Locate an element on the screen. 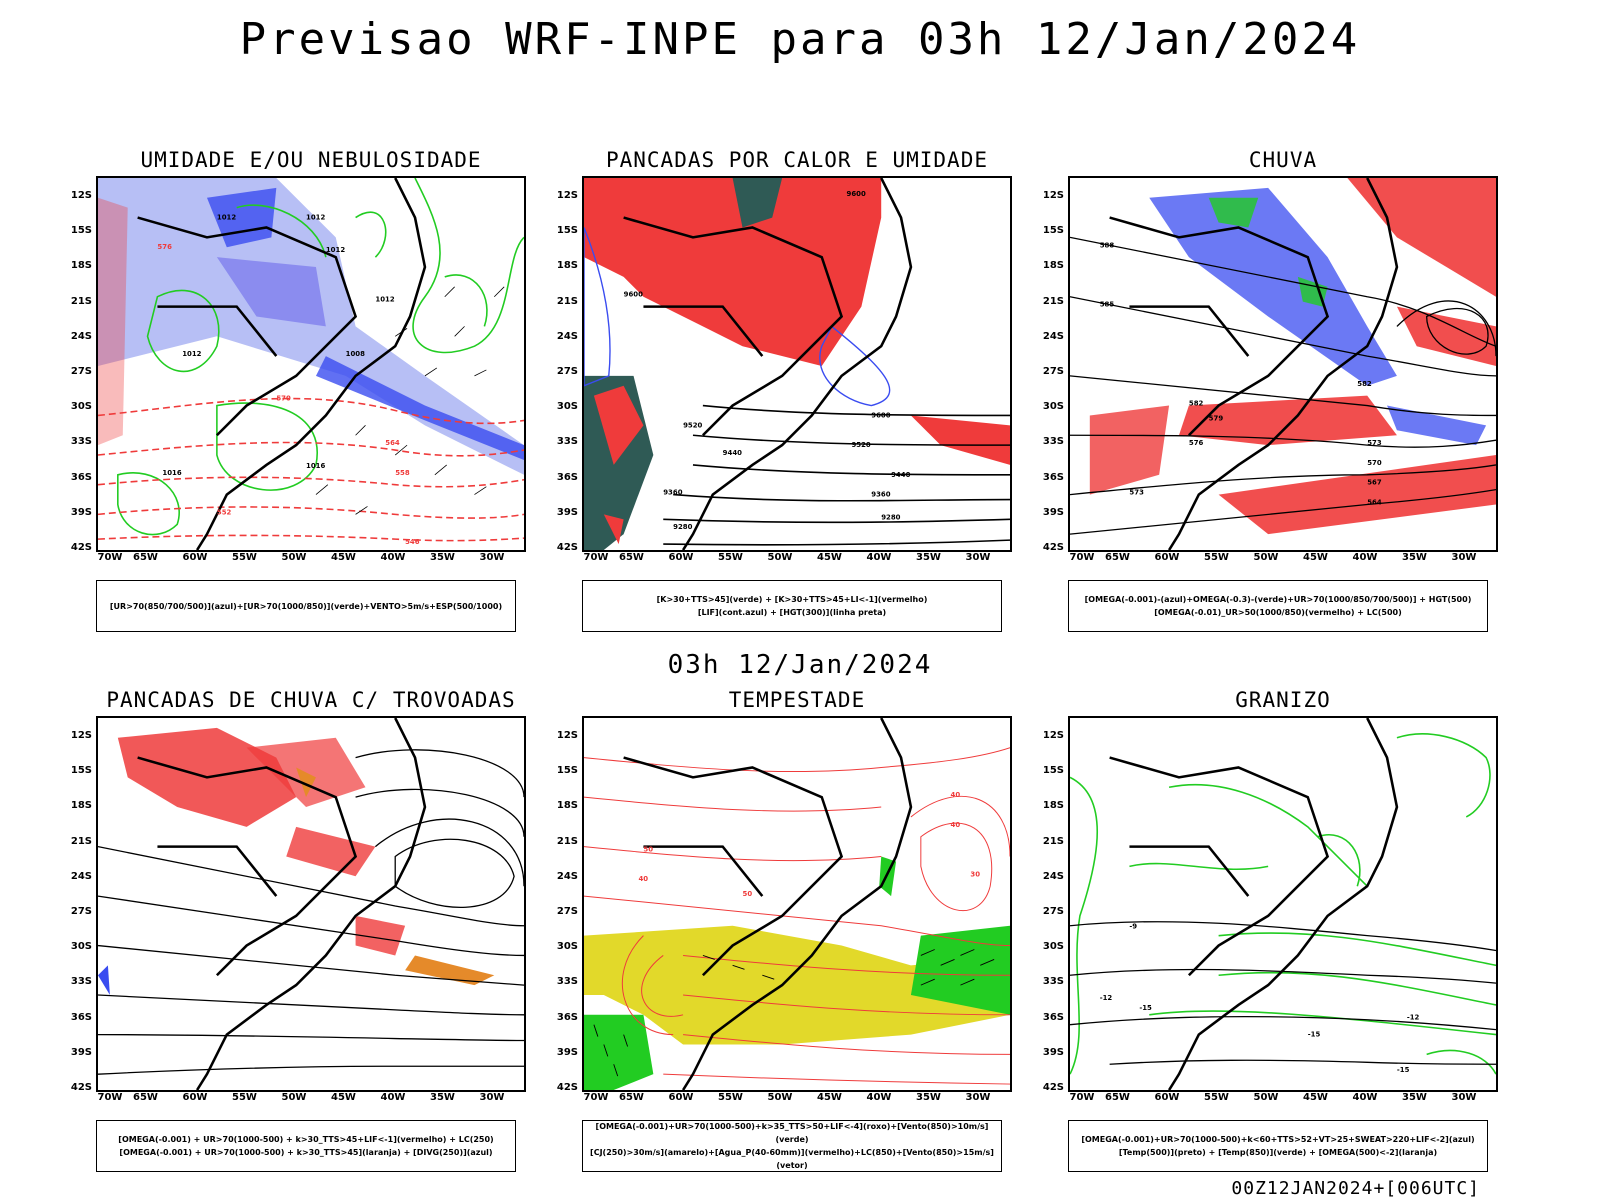 The width and height of the screenshot is (1600, 1200). svg-text: 585 is located at coordinates (1107, 305).